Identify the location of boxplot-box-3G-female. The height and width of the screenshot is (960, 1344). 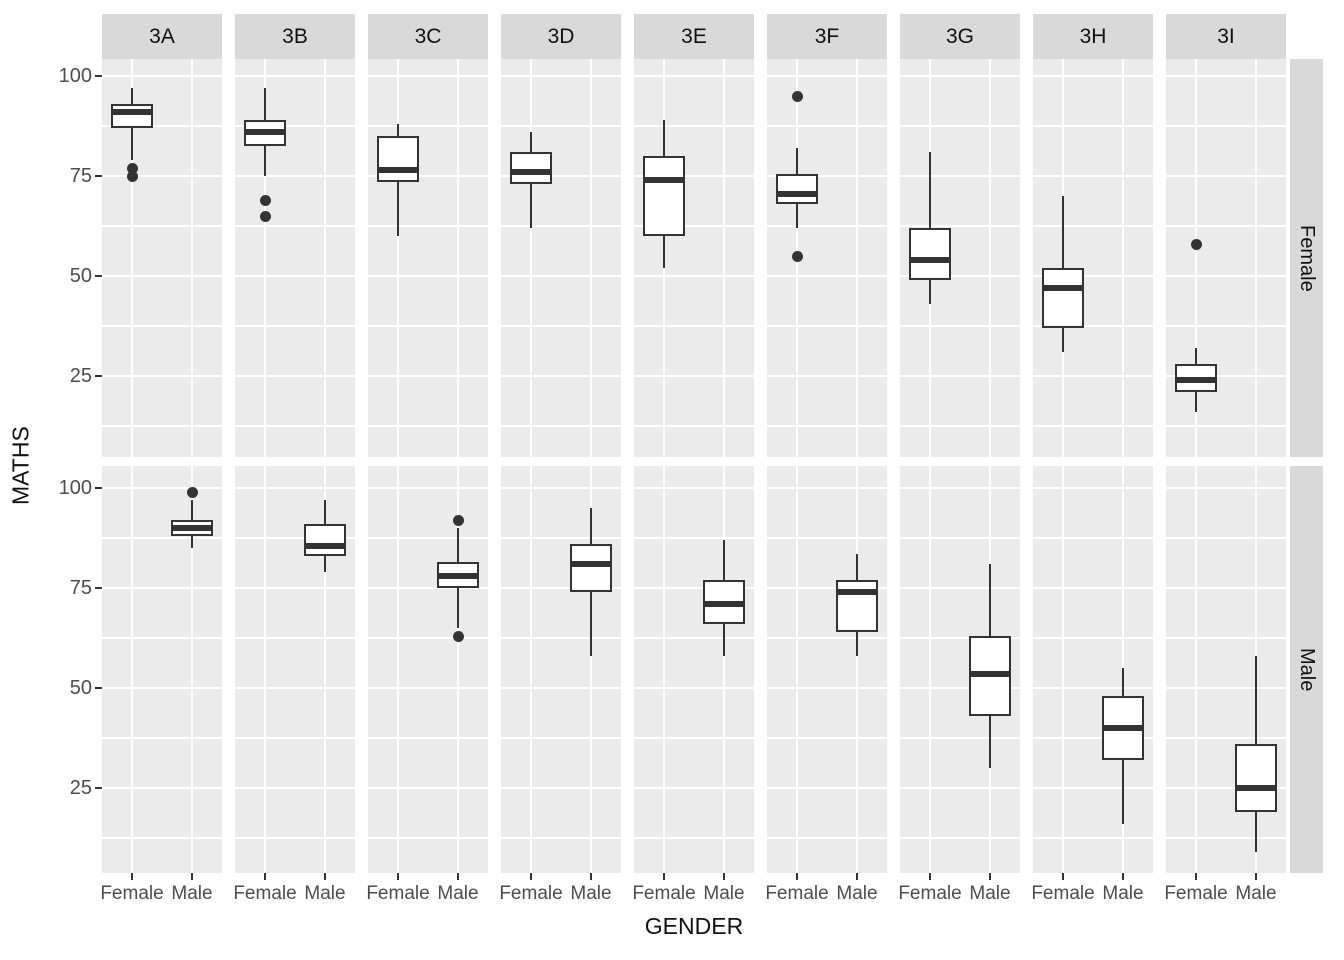
(930, 254).